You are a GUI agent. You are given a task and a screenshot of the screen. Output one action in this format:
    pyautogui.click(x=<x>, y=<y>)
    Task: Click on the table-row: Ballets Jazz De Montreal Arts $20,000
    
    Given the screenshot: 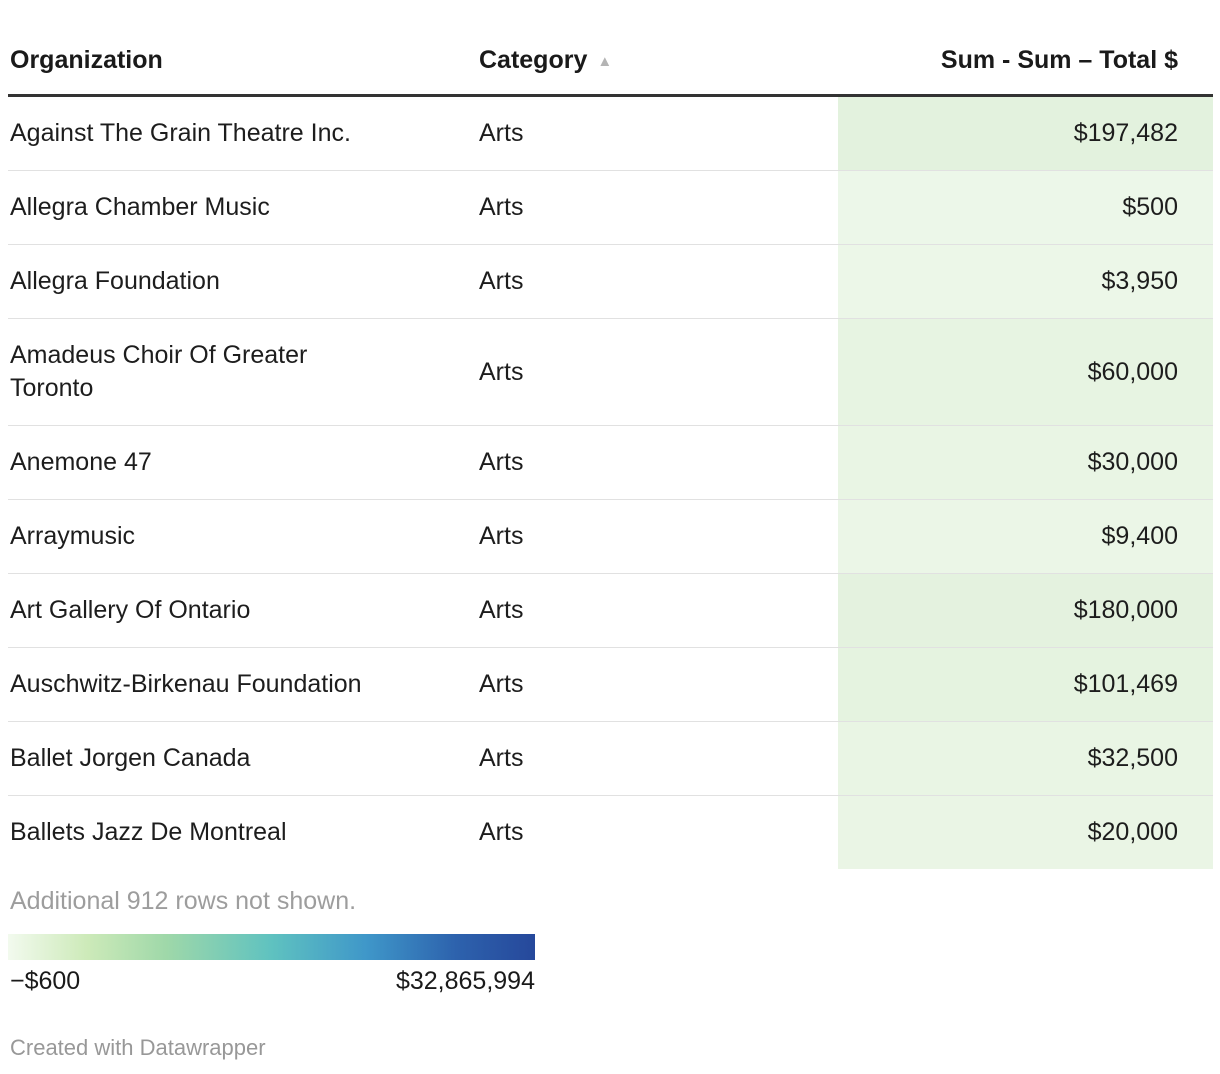 What is the action you would take?
    pyautogui.click(x=610, y=832)
    